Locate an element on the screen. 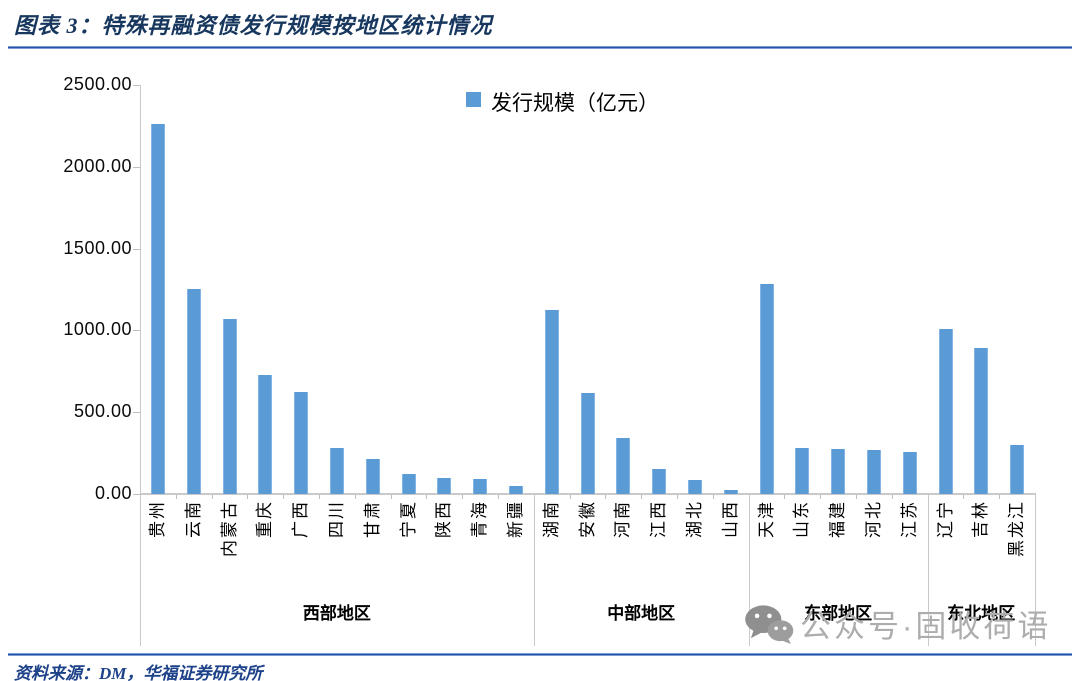 The image size is (1080, 681). figure-title: 图表 3：特殊再融资债发行规模按地区统计情况 is located at coordinates (253, 25).